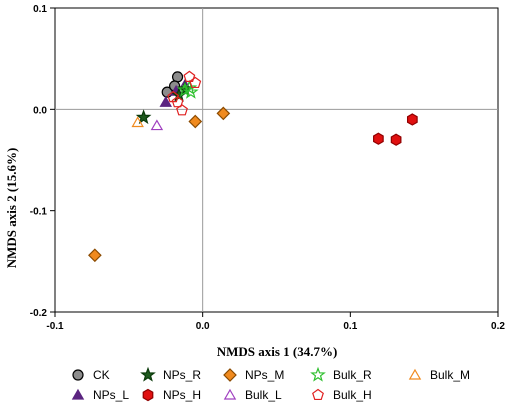 The width and height of the screenshot is (510, 407). Describe the element at coordinates (55, 326) in the screenshot. I see `x-tick-label: -0.1` at that location.